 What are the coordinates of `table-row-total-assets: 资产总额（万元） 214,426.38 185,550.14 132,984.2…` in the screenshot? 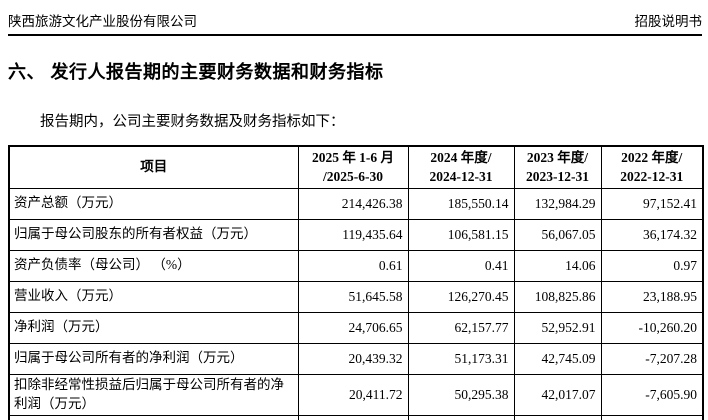 It's located at (356, 203).